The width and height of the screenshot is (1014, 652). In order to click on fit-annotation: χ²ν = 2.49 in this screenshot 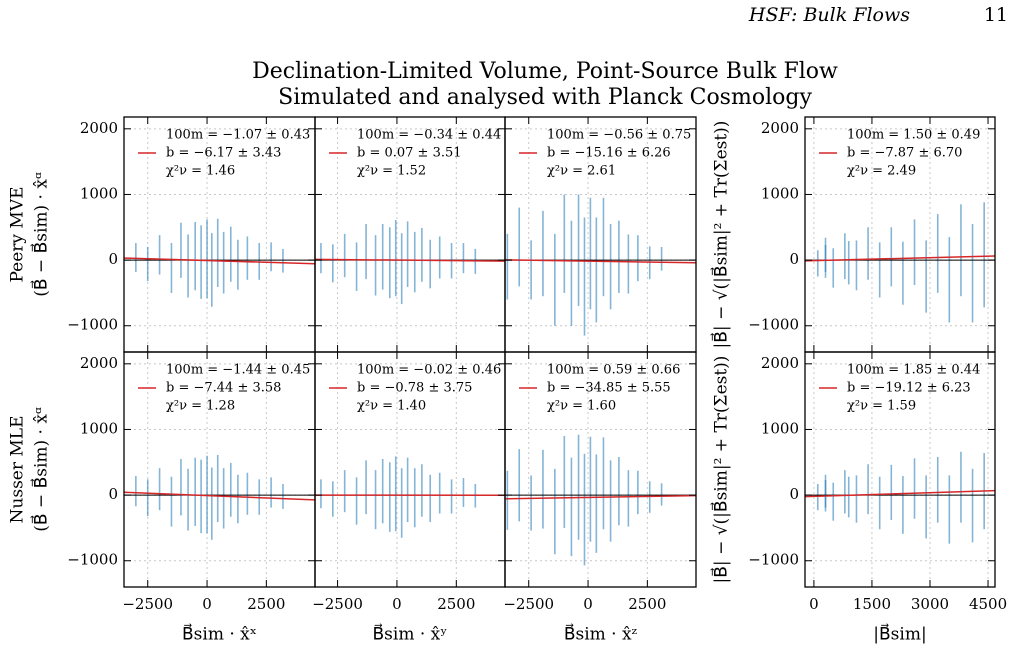, I will do `click(881, 171)`.